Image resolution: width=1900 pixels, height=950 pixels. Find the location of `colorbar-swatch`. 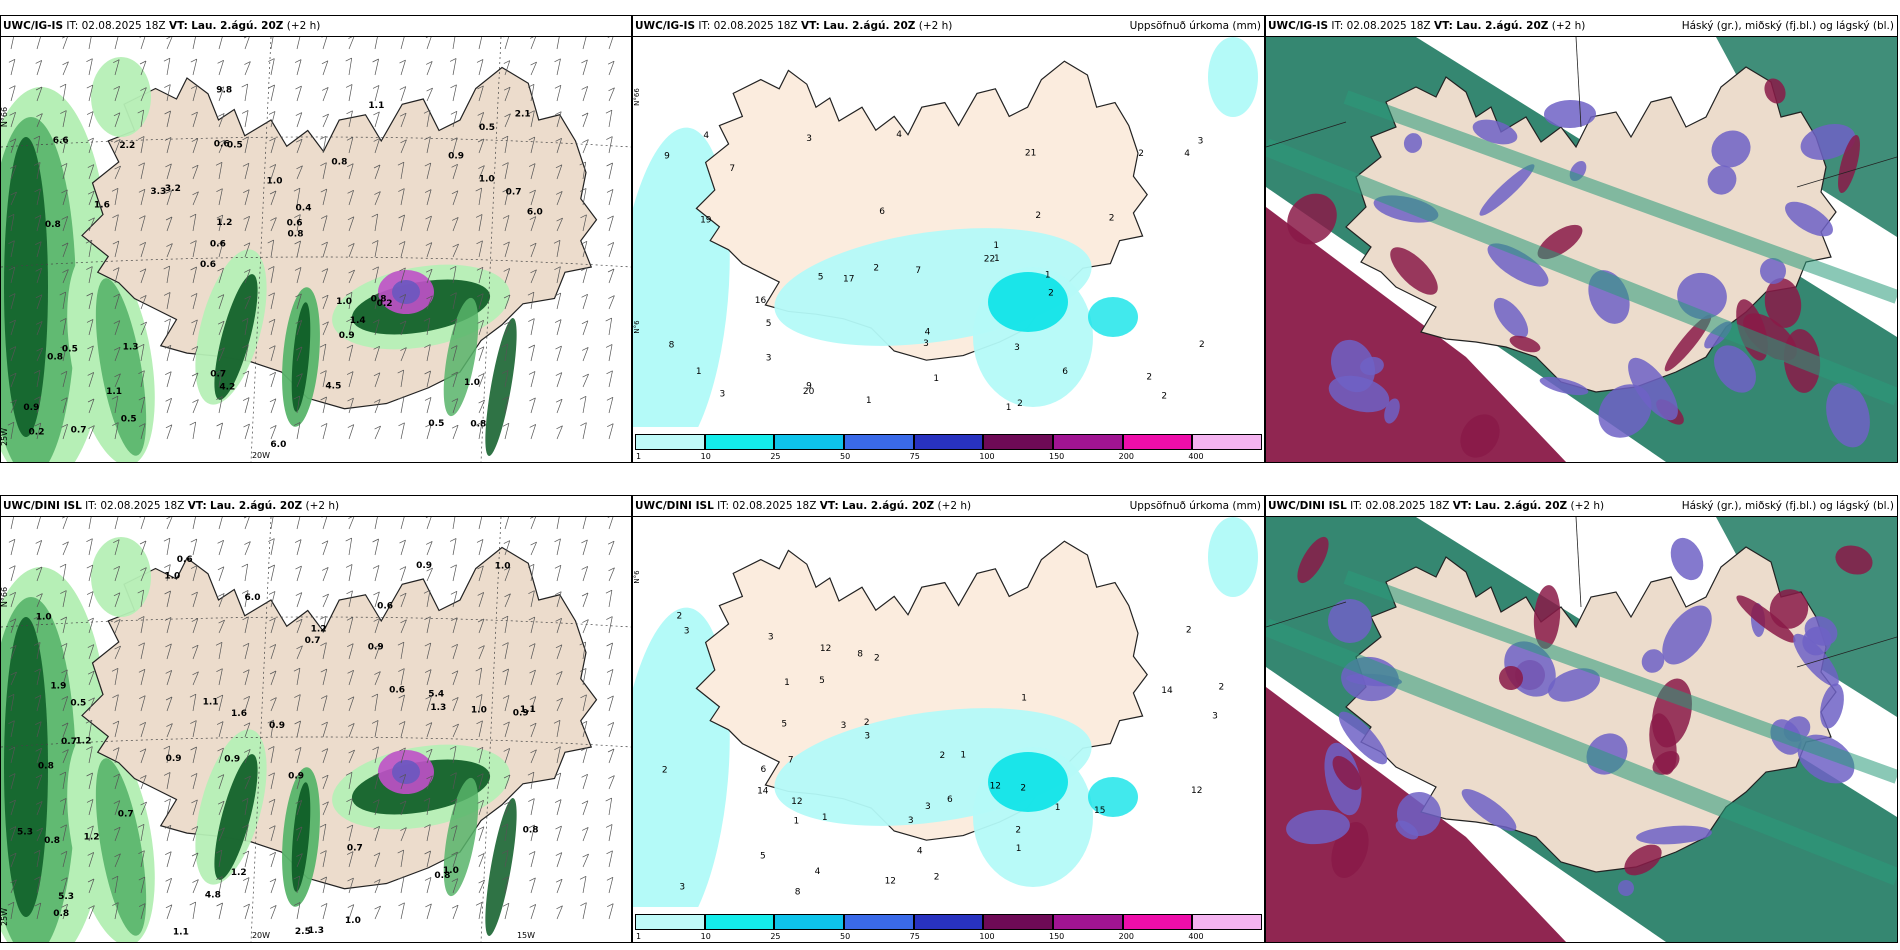

colorbar-swatch is located at coordinates (948, 922).